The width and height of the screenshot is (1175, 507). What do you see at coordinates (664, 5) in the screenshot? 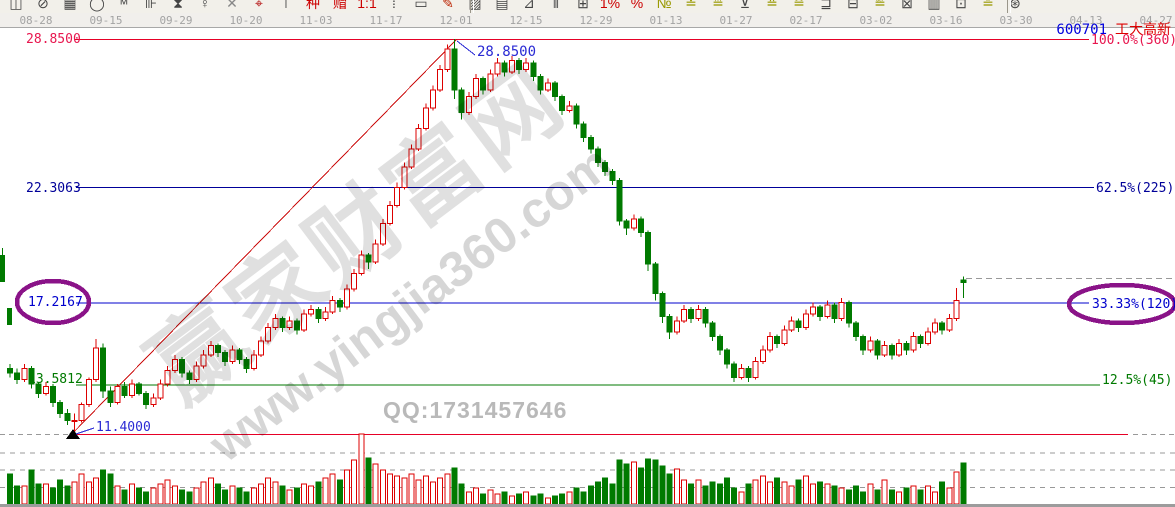
I see `toolbar-icon-25: №` at bounding box center [664, 5].